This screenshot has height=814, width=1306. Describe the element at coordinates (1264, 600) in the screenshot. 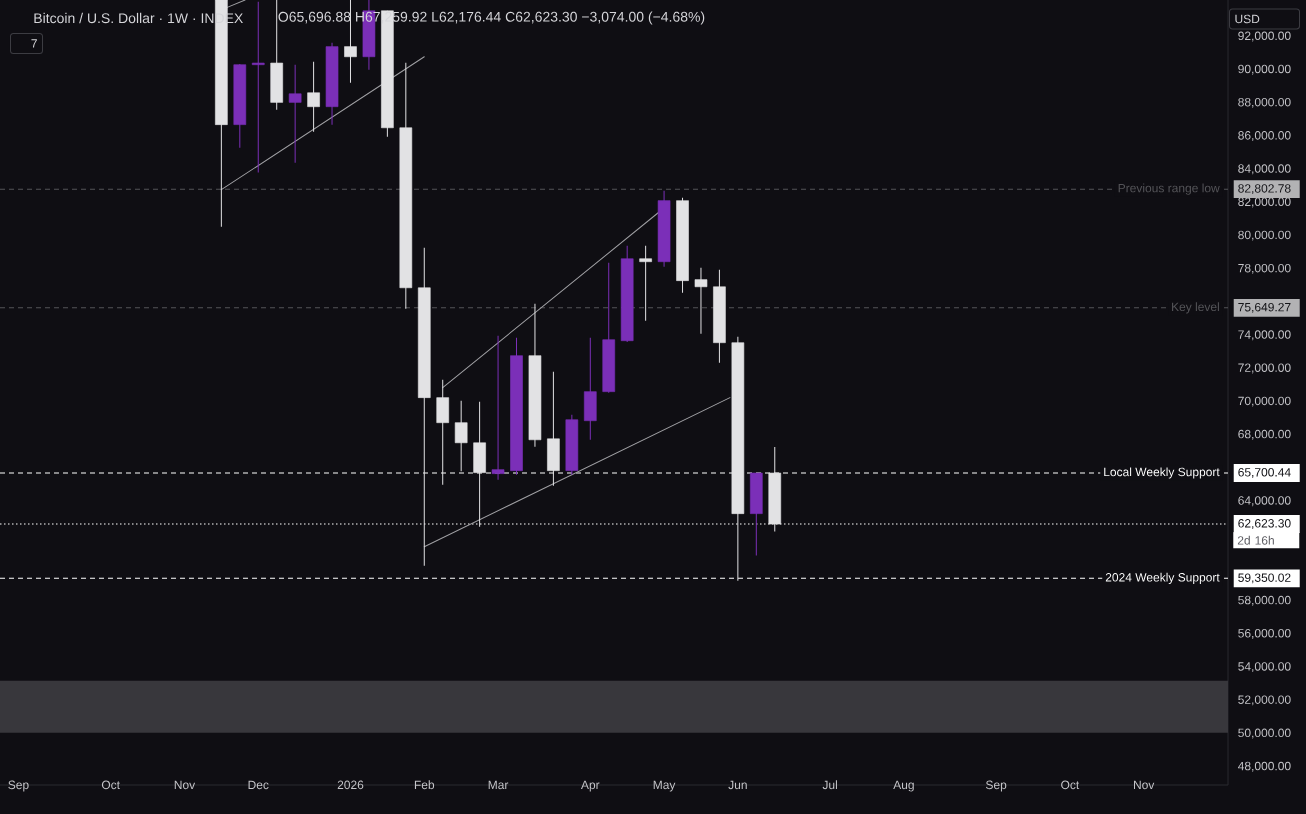

I see `y-tick-label: 58,000.00` at that location.